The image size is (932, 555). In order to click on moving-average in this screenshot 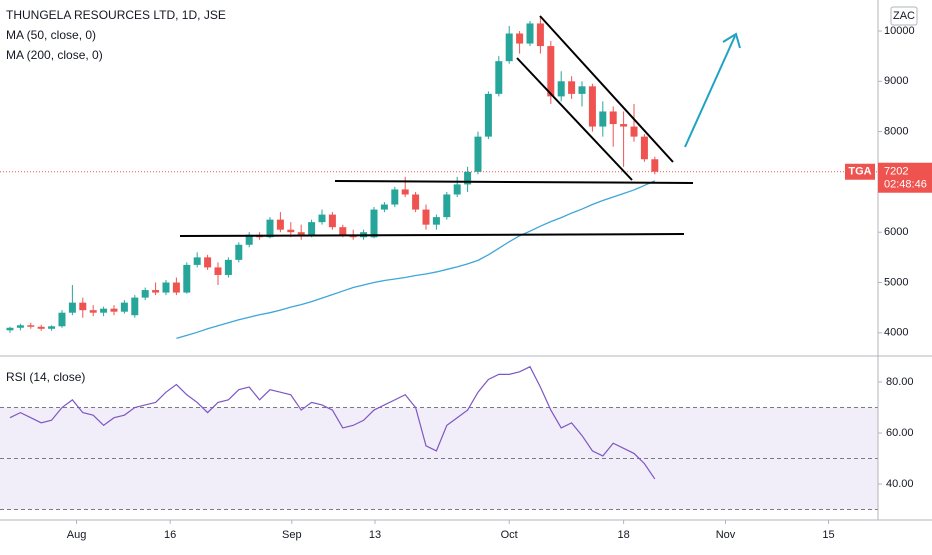, I will do `click(416, 259)`.